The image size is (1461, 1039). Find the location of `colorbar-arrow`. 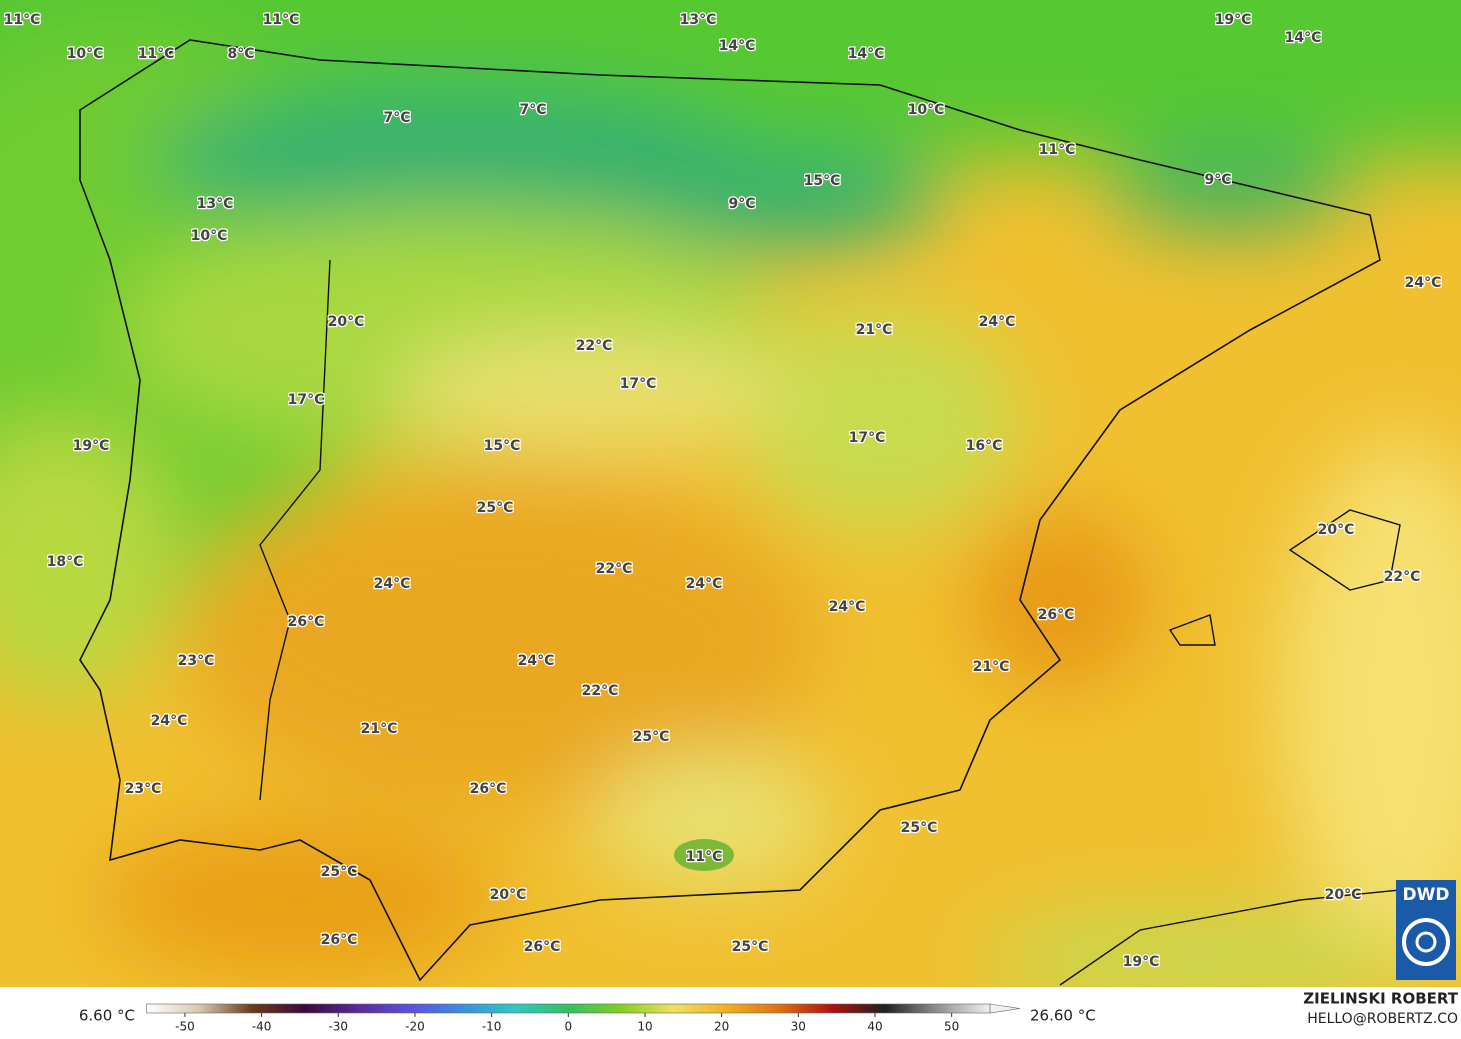

colorbar-arrow is located at coordinates (1005, 1008).